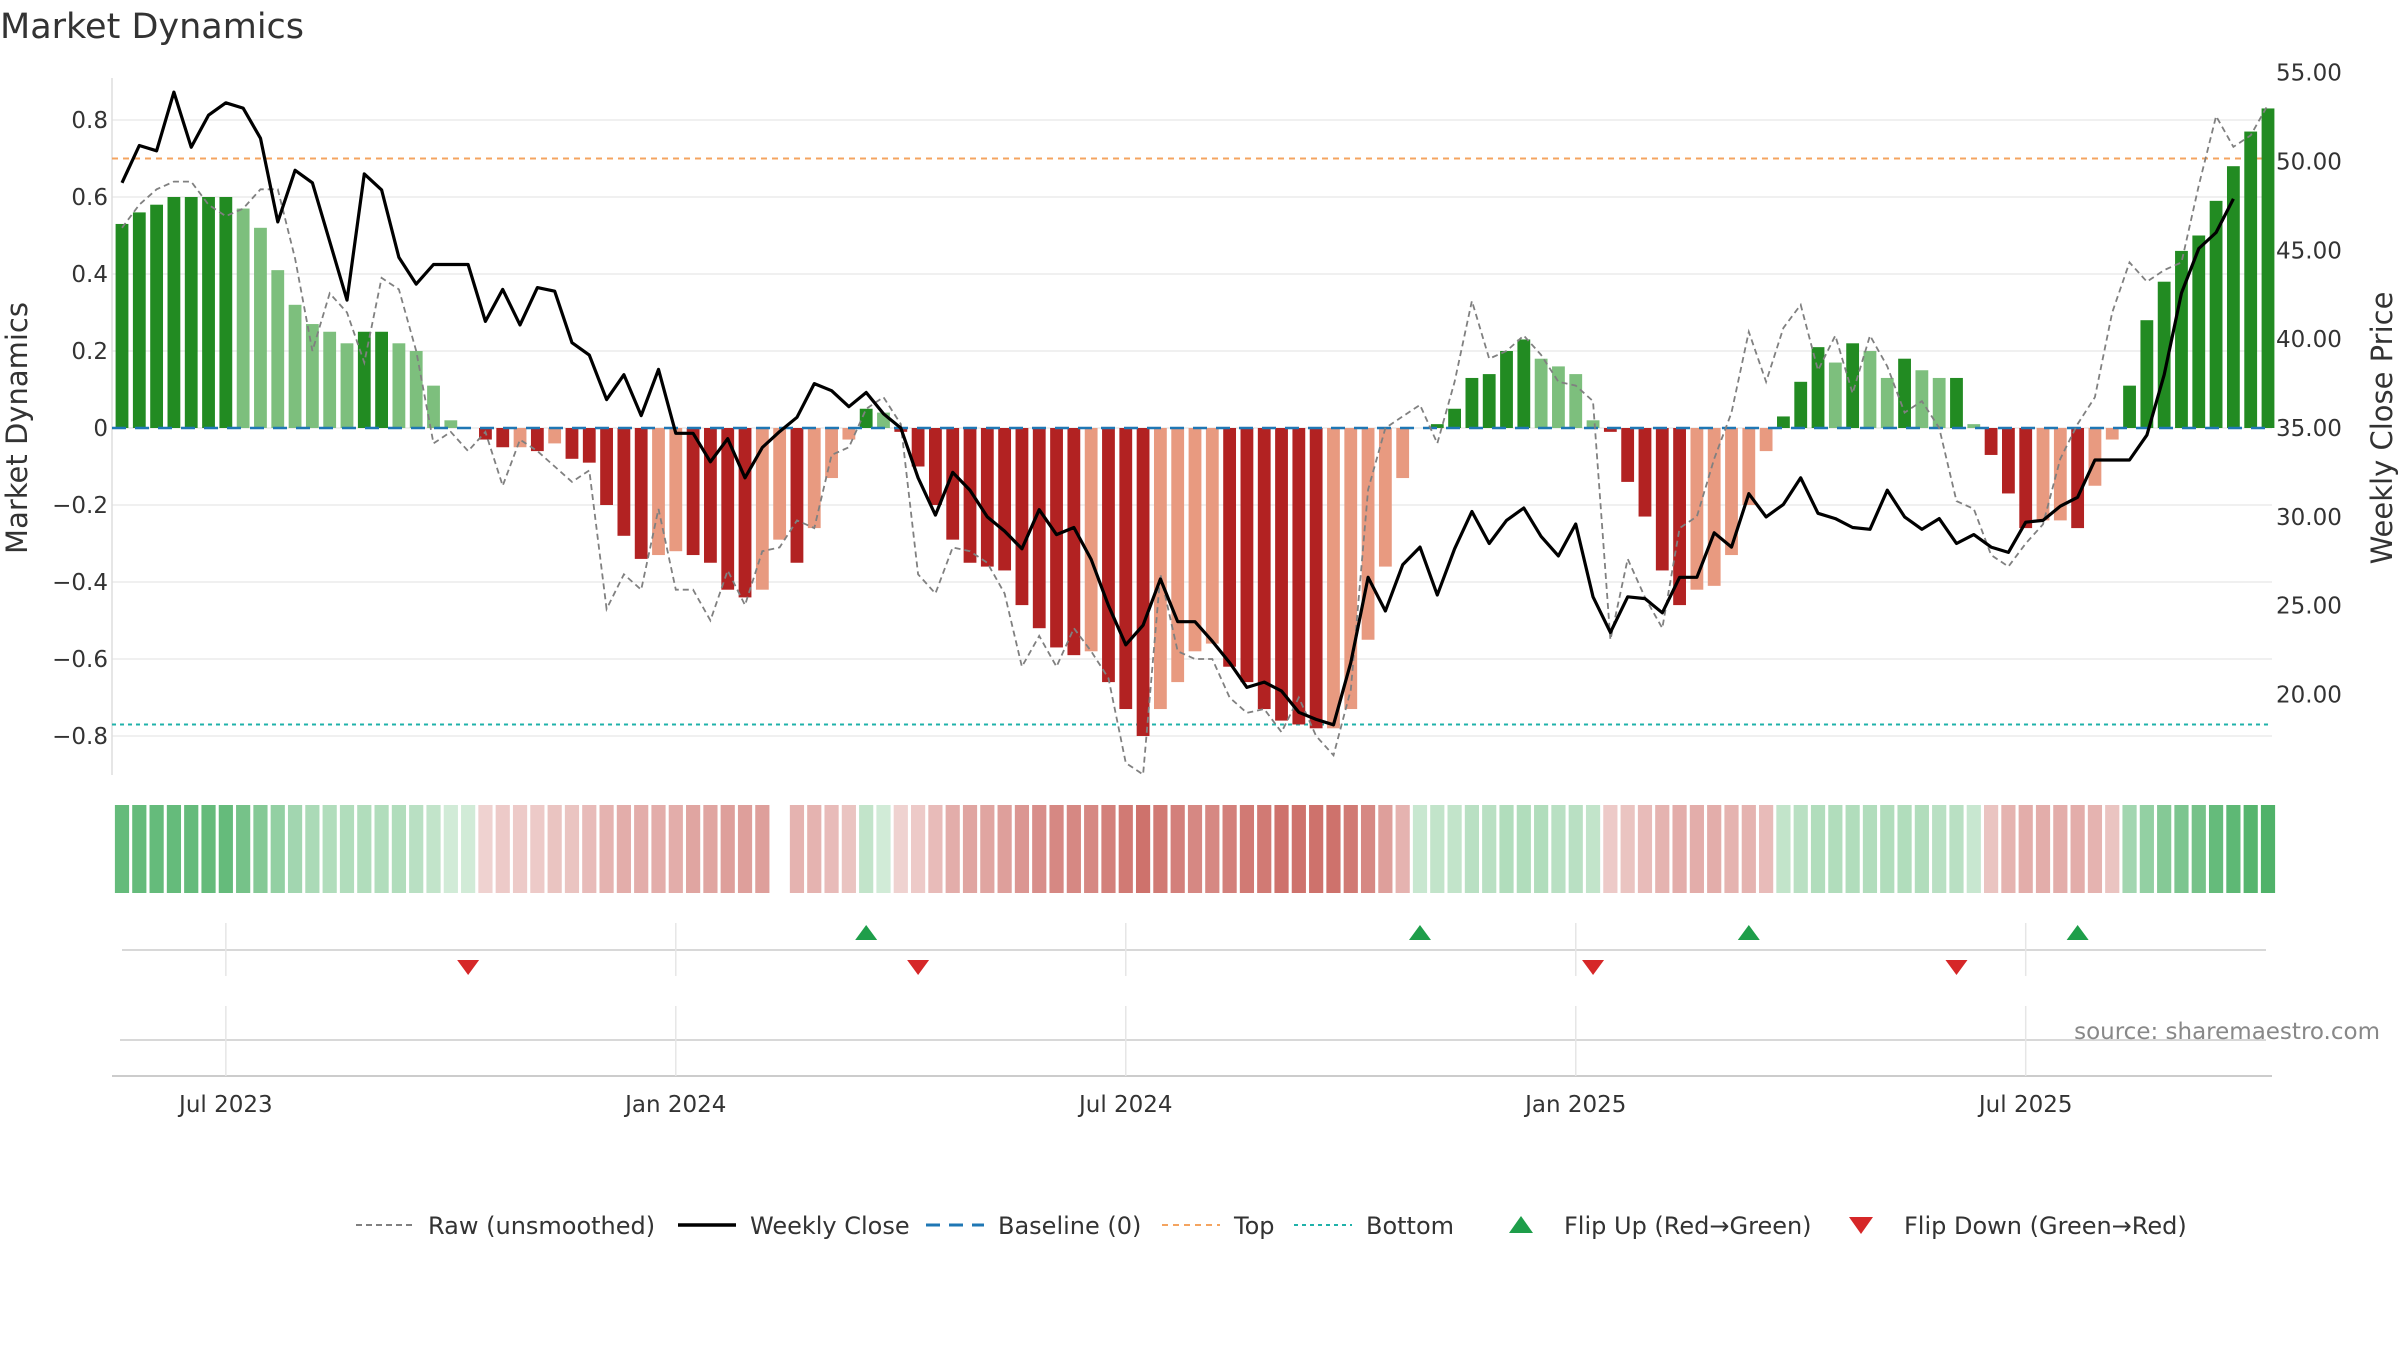 This screenshot has width=2400, height=1350. What do you see at coordinates (1521, 1224) in the screenshot?
I see `legend-flip-up-swatch` at bounding box center [1521, 1224].